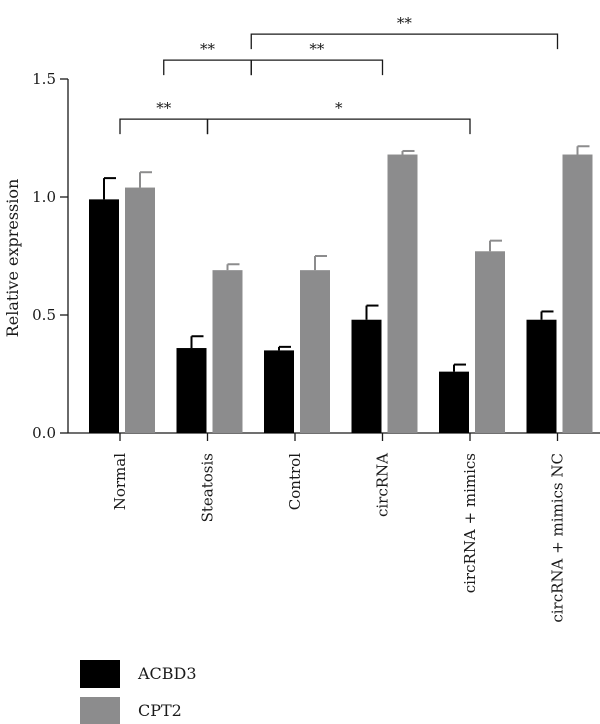 This screenshot has width=600, height=724. What do you see at coordinates (44, 79) in the screenshot?
I see `y-tick-label: 1.5` at bounding box center [44, 79].